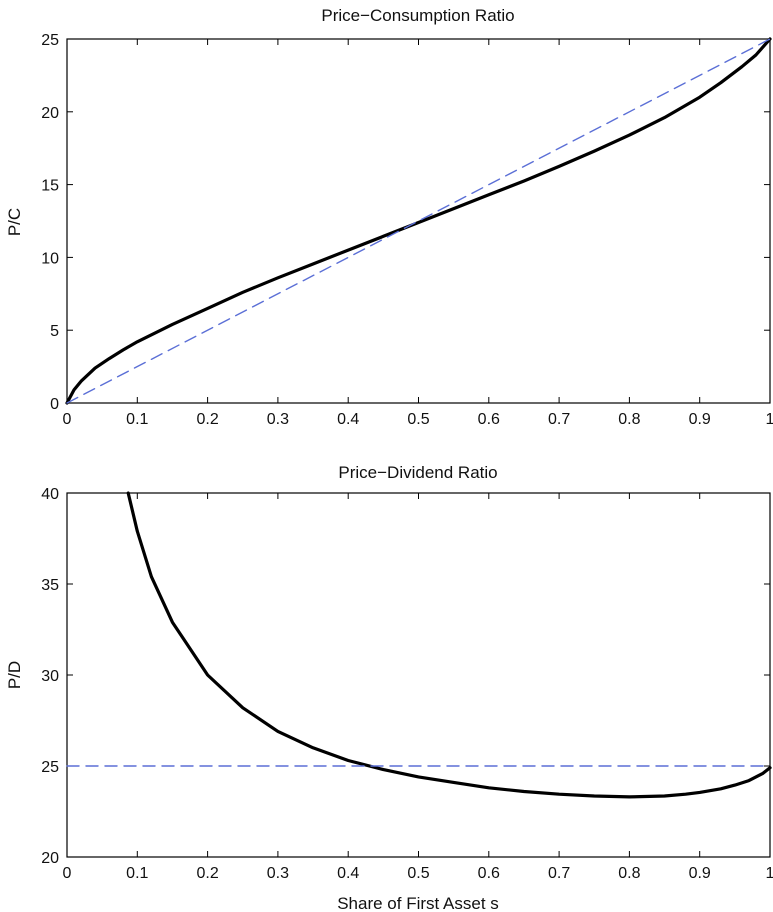 The width and height of the screenshot is (773, 912). What do you see at coordinates (50, 494) in the screenshot?
I see `y-tick-label: 40` at bounding box center [50, 494].